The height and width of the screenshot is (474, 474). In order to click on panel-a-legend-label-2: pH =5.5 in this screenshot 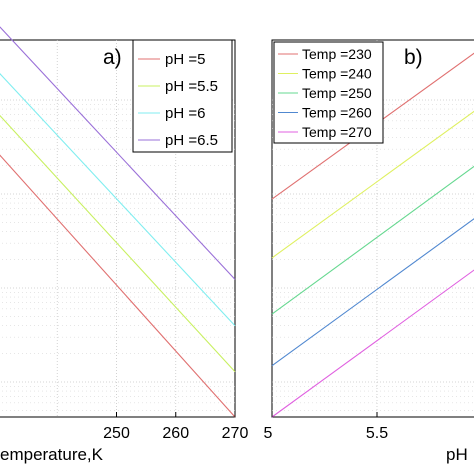, I will do `click(191, 86)`.